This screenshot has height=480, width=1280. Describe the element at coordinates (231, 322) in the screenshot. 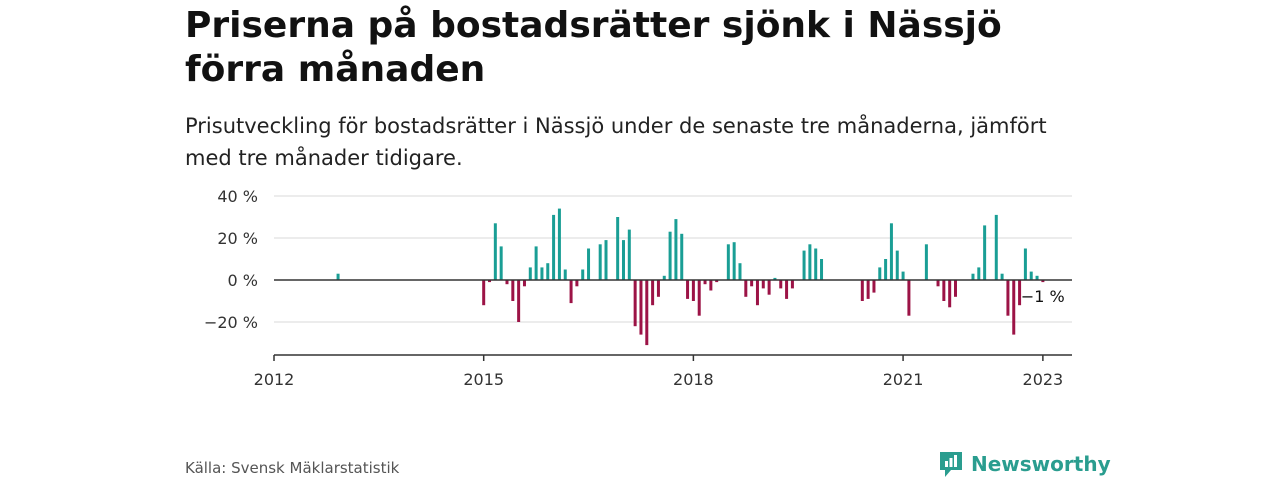

I see `y-tick-label: −20 %` at that location.